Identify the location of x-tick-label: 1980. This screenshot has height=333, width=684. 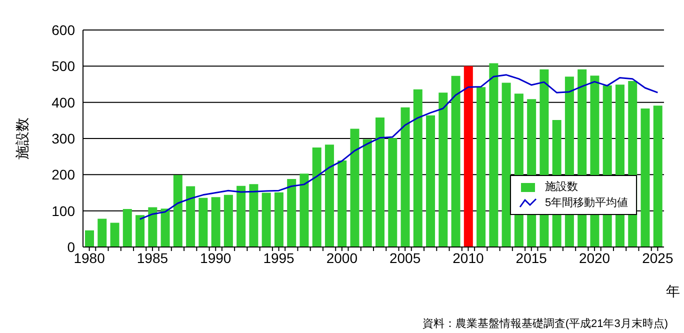
(90, 258).